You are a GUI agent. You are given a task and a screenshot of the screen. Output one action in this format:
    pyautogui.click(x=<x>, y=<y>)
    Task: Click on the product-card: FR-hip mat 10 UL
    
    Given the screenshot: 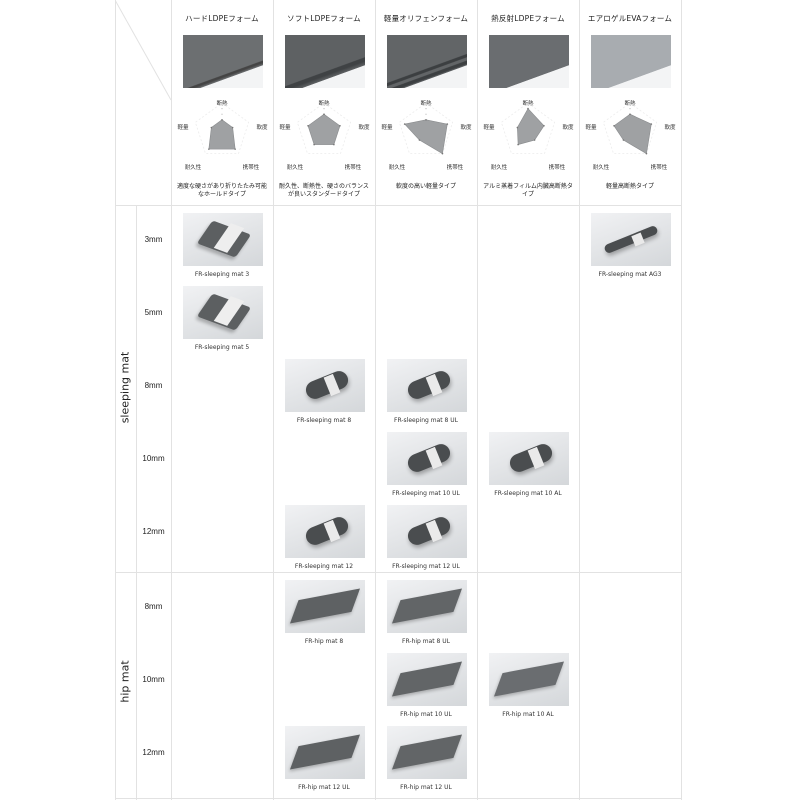 What is the action you would take?
    pyautogui.click(x=426, y=687)
    